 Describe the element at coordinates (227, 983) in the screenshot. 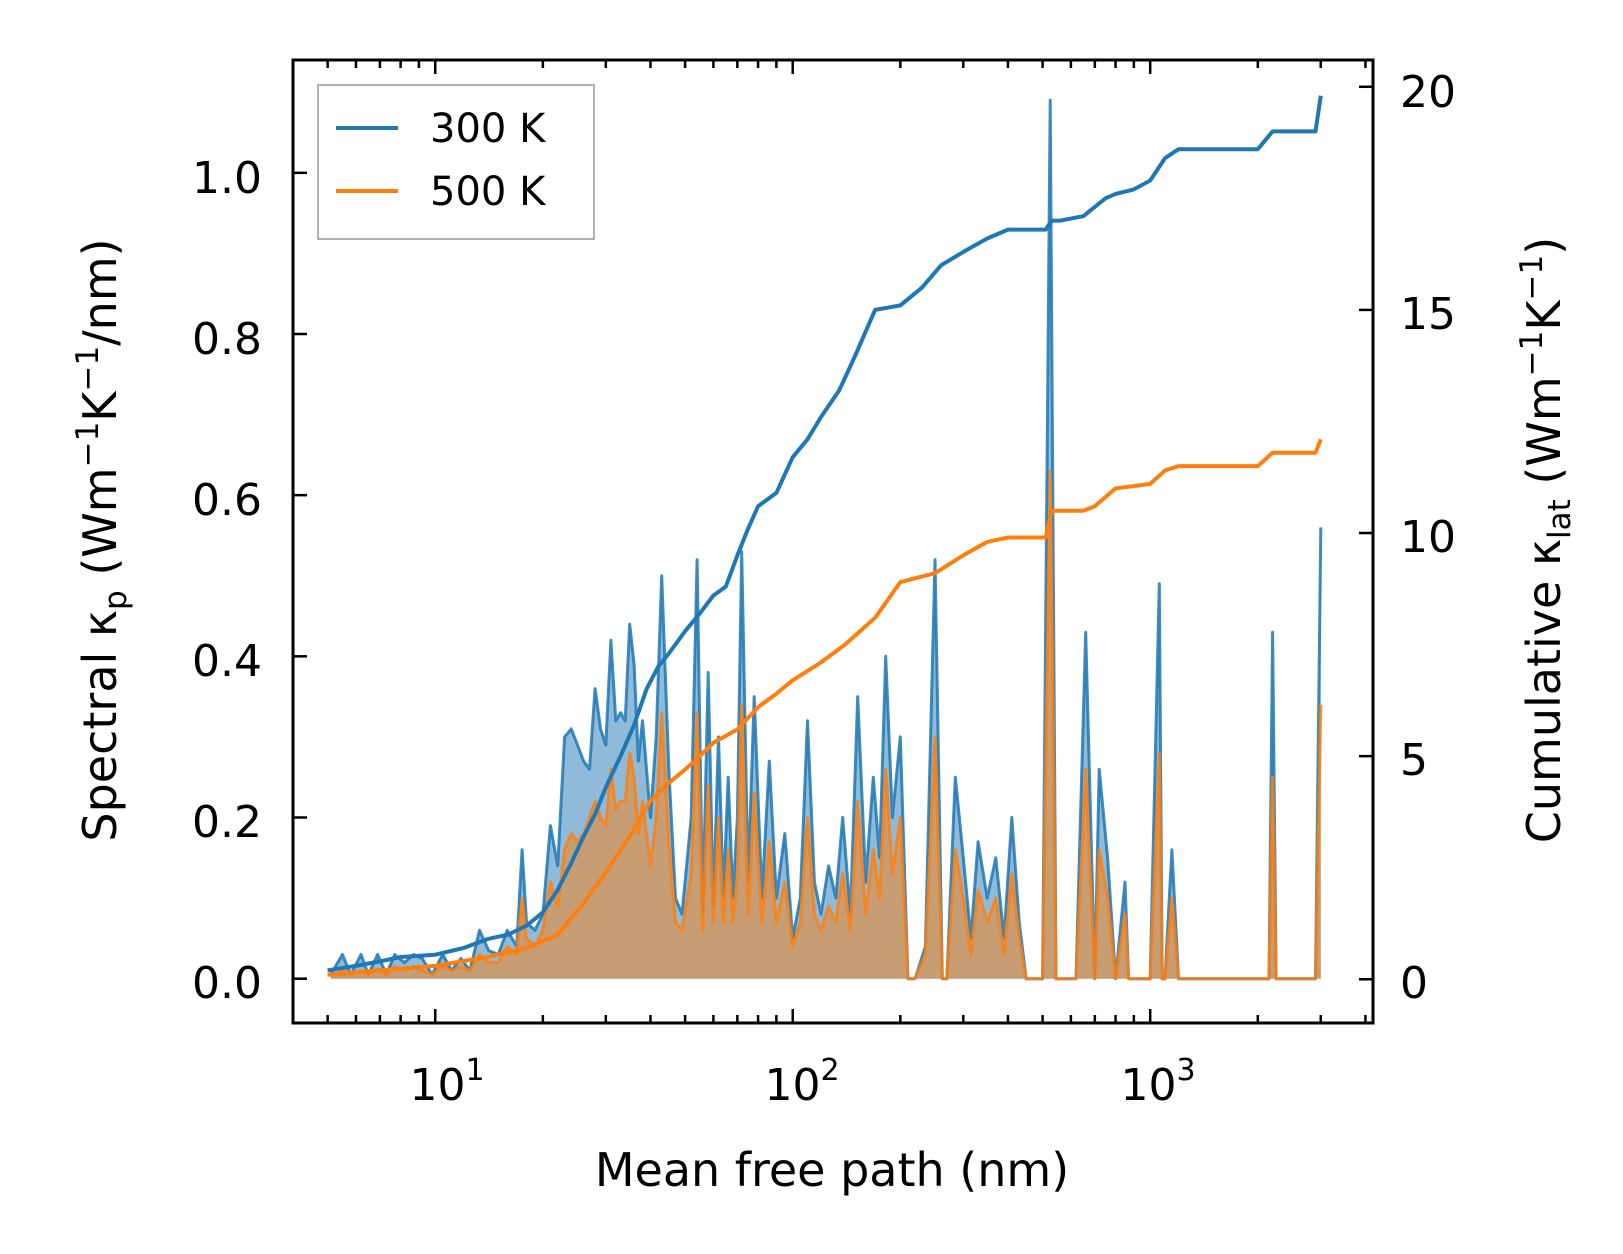

I see `left-tick-label-0: 0.0` at that location.